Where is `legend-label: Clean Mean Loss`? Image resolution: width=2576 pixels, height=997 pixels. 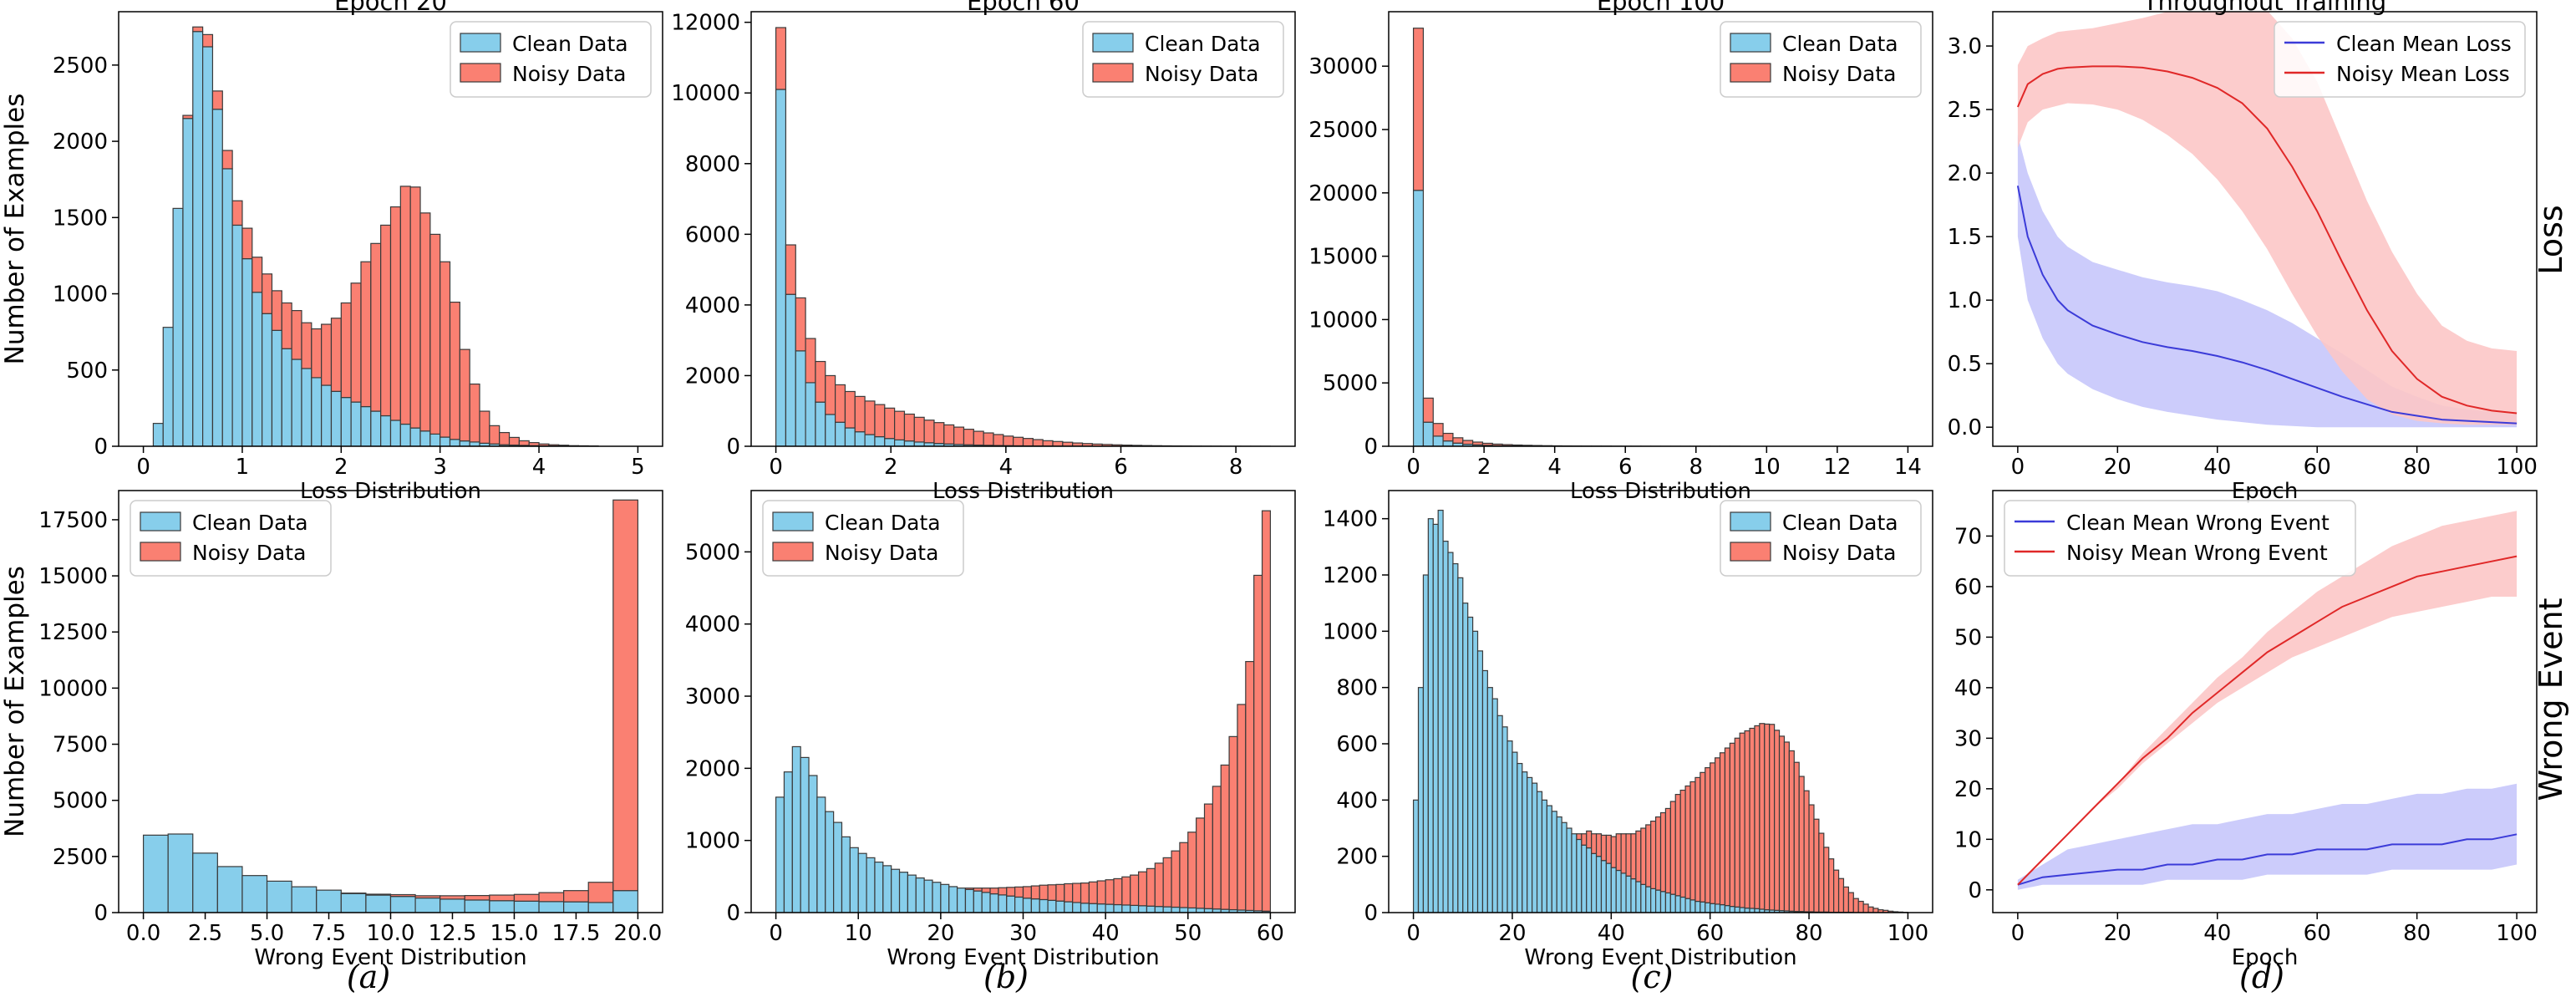
legend-label: Clean Mean Loss is located at coordinates (2424, 44).